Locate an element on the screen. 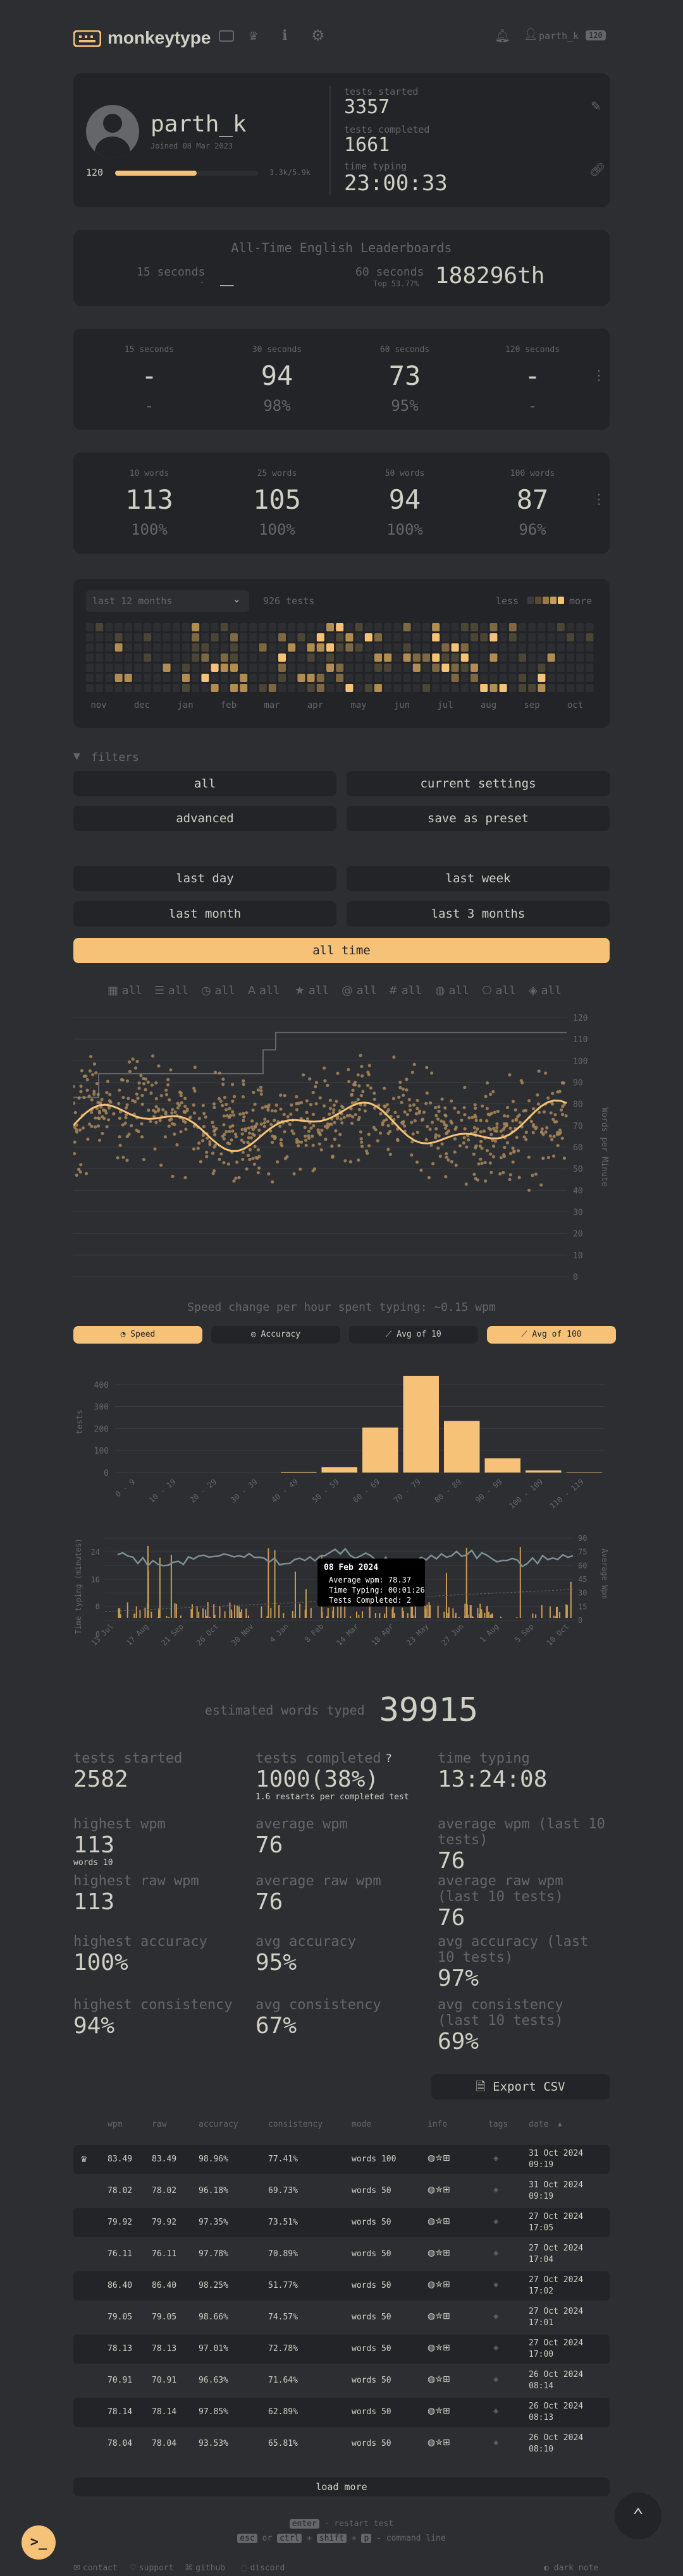 The height and width of the screenshot is (2576, 683). category-filter: @ all is located at coordinates (359, 990).